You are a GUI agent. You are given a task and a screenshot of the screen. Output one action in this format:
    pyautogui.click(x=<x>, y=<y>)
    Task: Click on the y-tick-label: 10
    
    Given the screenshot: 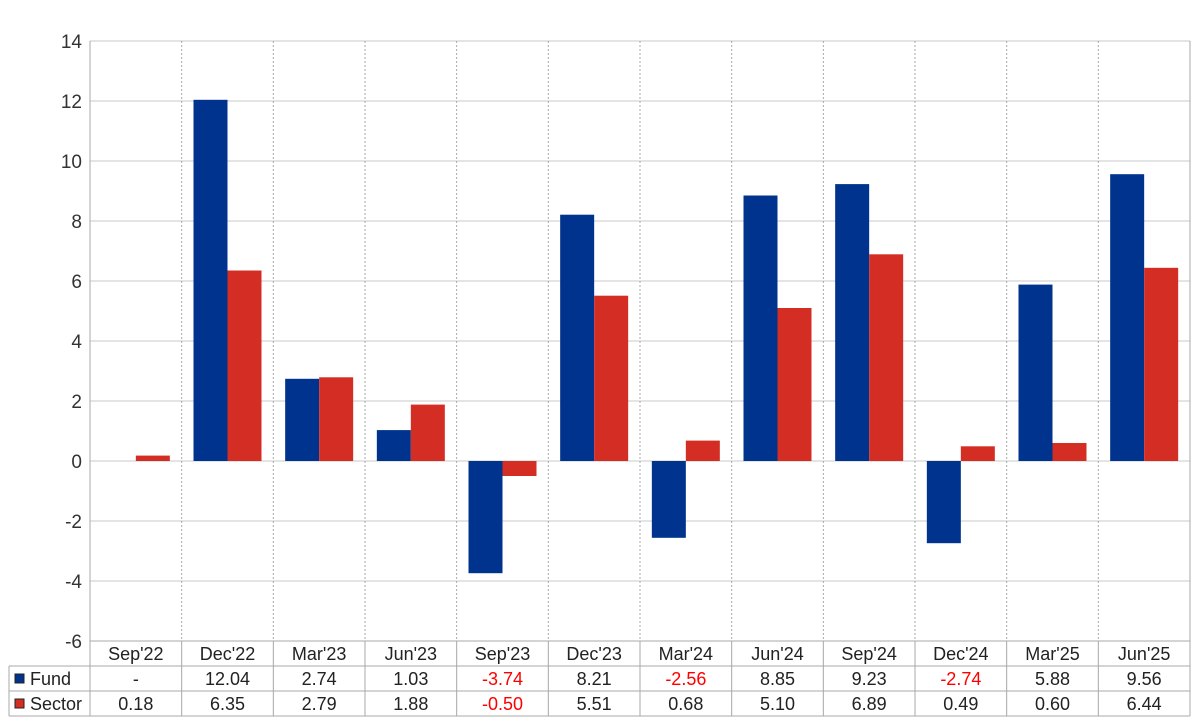 What is the action you would take?
    pyautogui.click(x=71, y=162)
    